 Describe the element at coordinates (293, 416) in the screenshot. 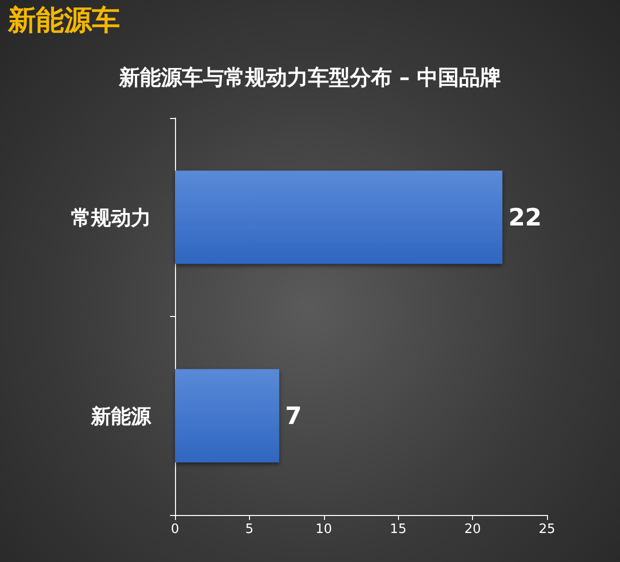

I see `data-label: 7` at that location.